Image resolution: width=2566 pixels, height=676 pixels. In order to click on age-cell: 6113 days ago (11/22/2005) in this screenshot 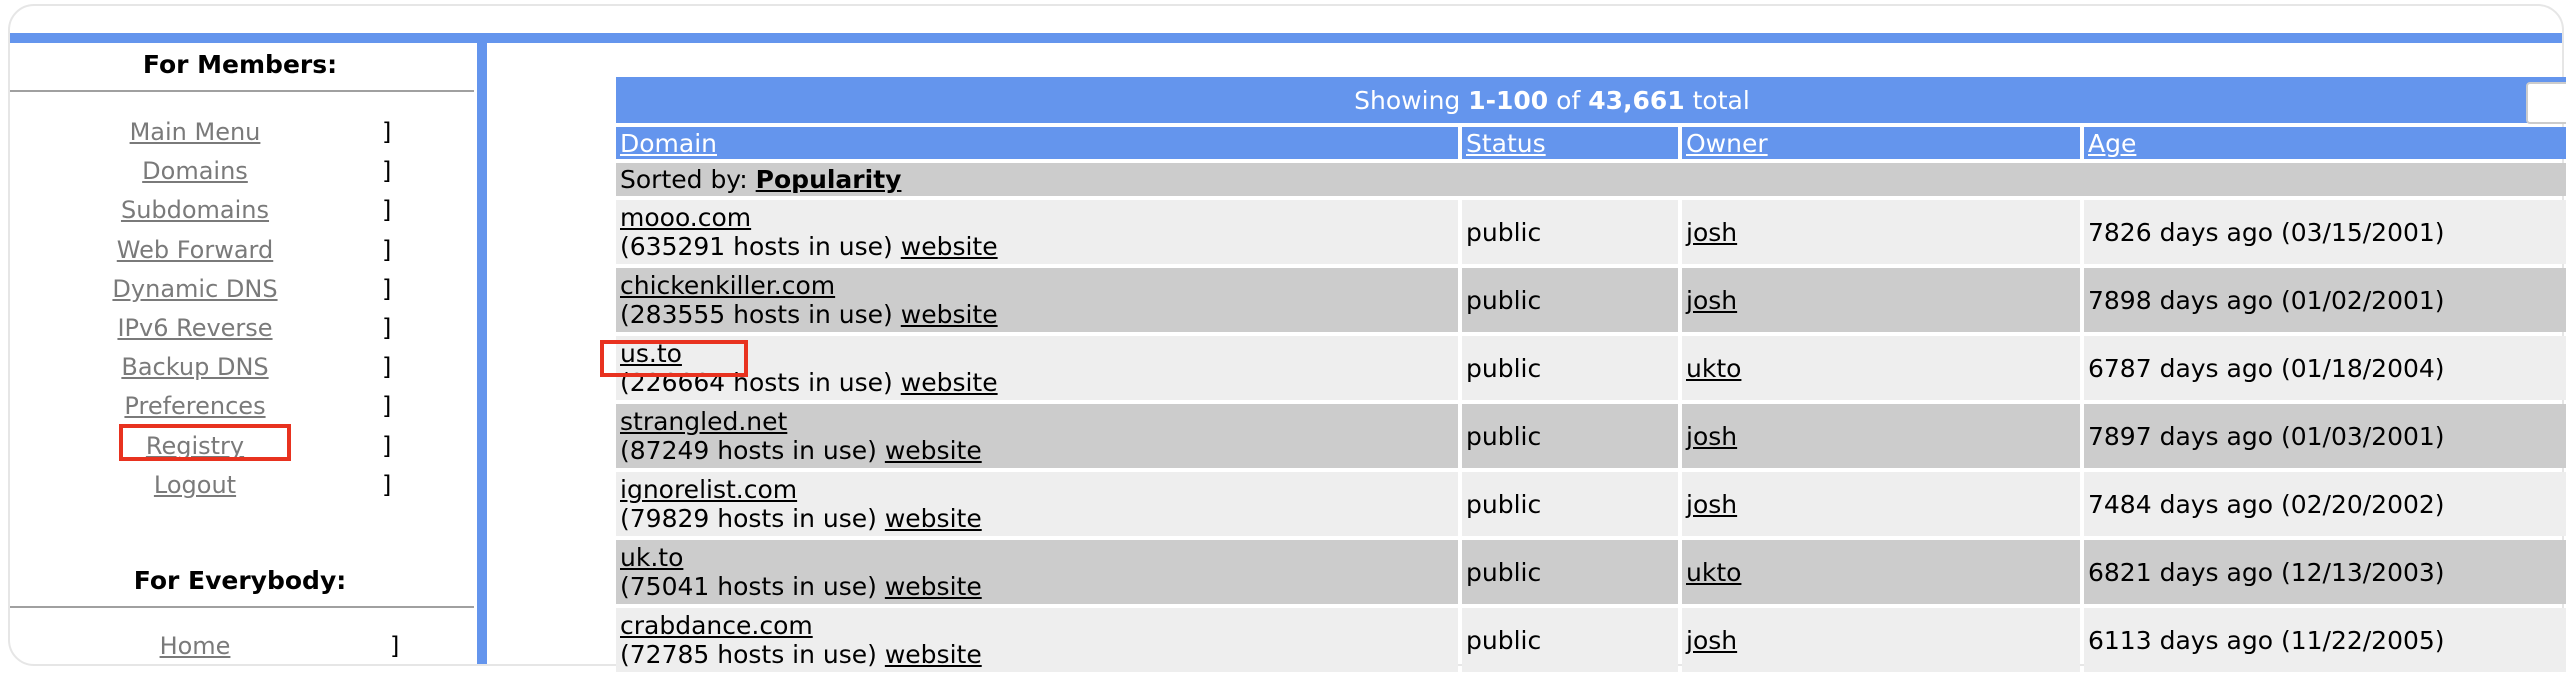, I will do `click(2325, 640)`.